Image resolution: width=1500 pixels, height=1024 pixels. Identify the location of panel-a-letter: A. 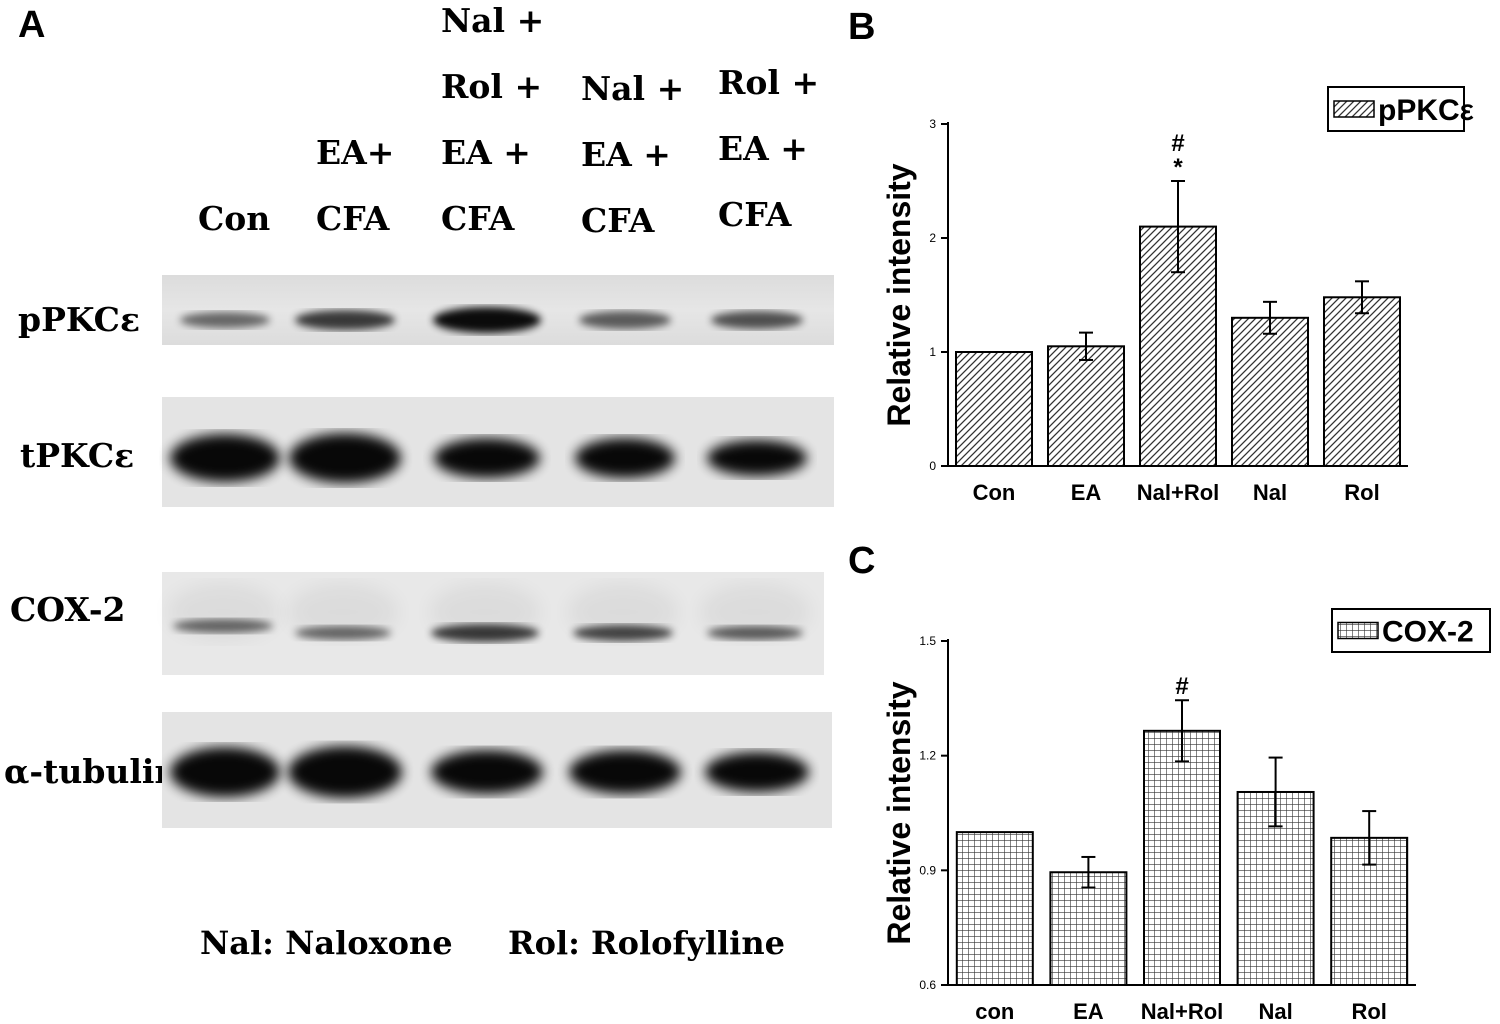
(32, 25).